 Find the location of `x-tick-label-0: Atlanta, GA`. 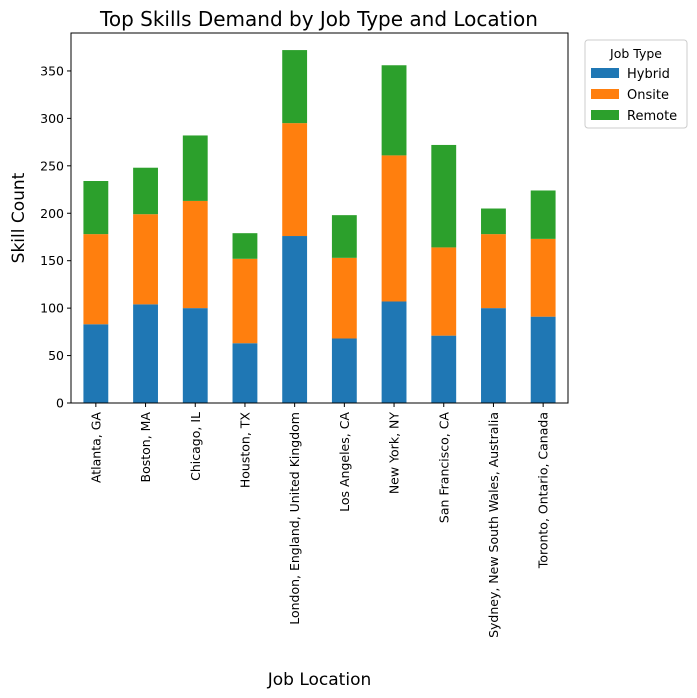

x-tick-label-0: Atlanta, GA is located at coordinates (95, 447).